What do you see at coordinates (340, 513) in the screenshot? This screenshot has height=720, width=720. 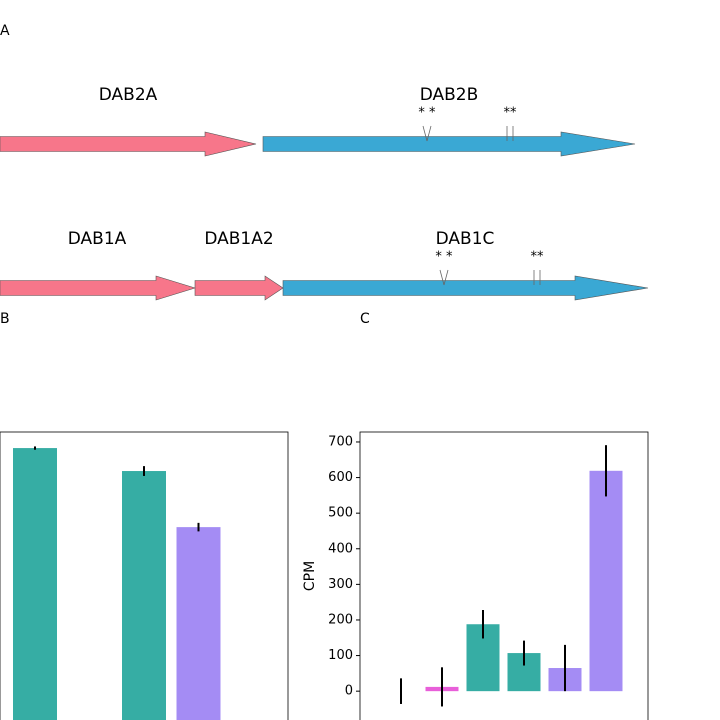 I see `y-tick-label: 500` at bounding box center [340, 513].